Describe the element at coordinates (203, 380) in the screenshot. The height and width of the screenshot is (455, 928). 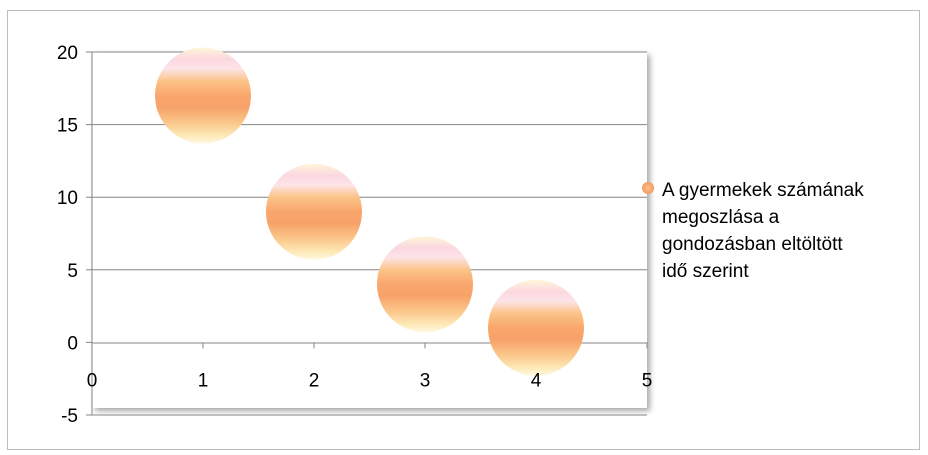
I see `x-tick-label-1: 1` at that location.